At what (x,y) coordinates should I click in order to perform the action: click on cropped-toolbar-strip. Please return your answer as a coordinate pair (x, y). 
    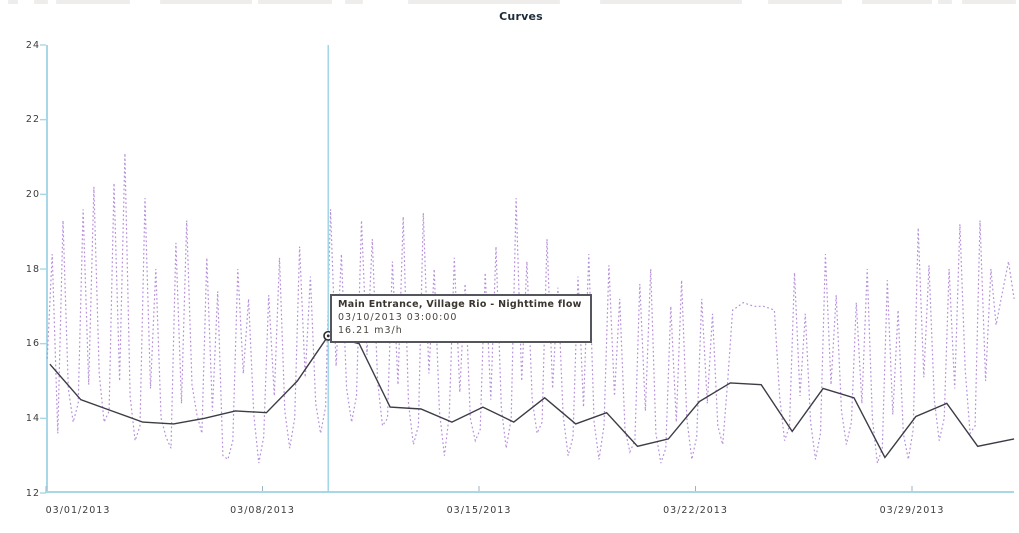
    Looking at the image, I should click on (509, 2).